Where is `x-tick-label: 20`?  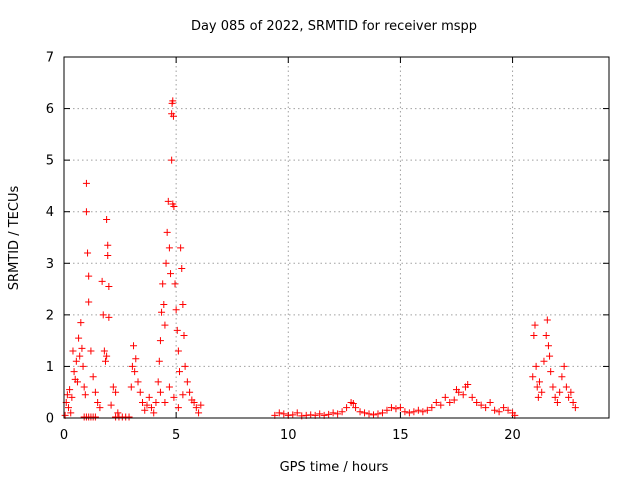
x-tick-label: 20 is located at coordinates (512, 435).